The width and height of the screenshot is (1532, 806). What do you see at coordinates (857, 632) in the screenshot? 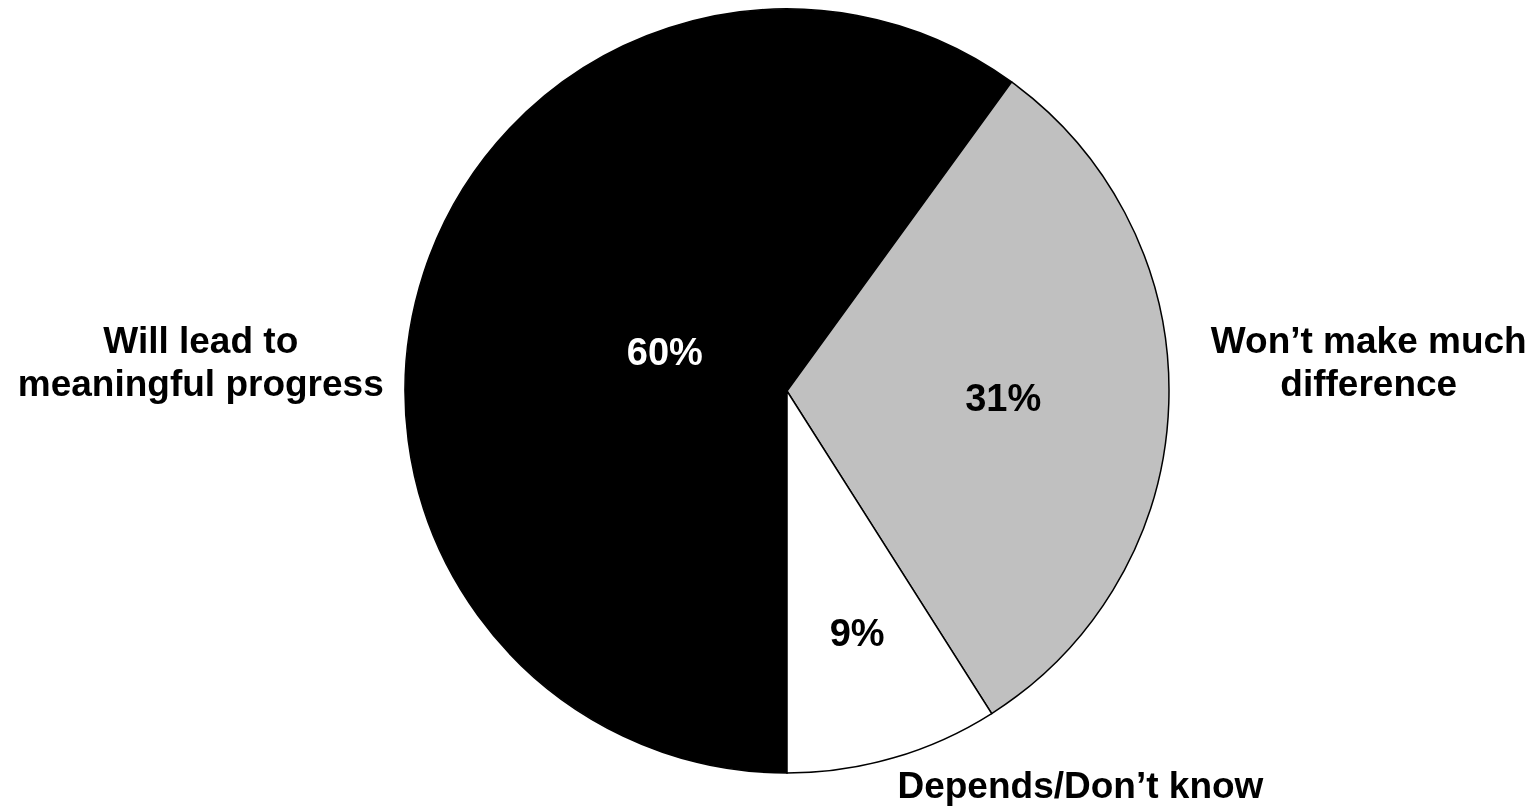
I see `data-label: 9%` at bounding box center [857, 632].